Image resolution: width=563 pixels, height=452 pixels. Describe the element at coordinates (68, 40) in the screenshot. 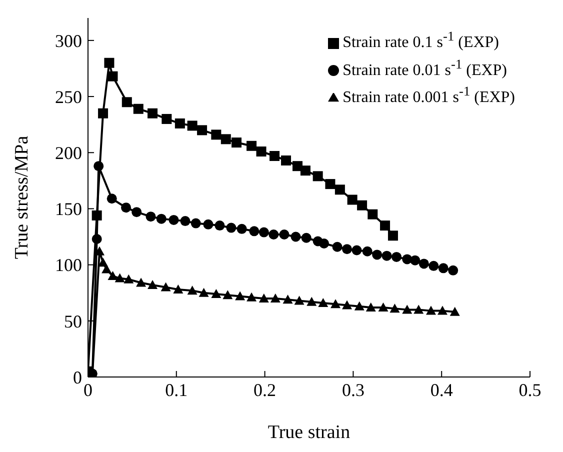

I see `y-tick-label: 300` at that location.